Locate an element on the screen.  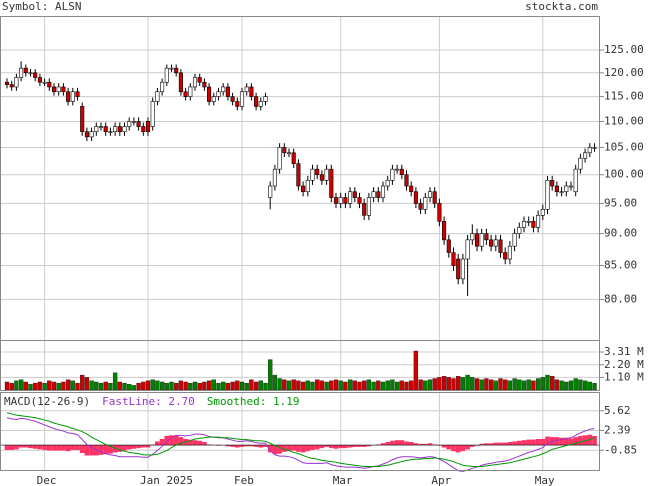
y-tick-label: 5.62 is located at coordinates (617, 410).